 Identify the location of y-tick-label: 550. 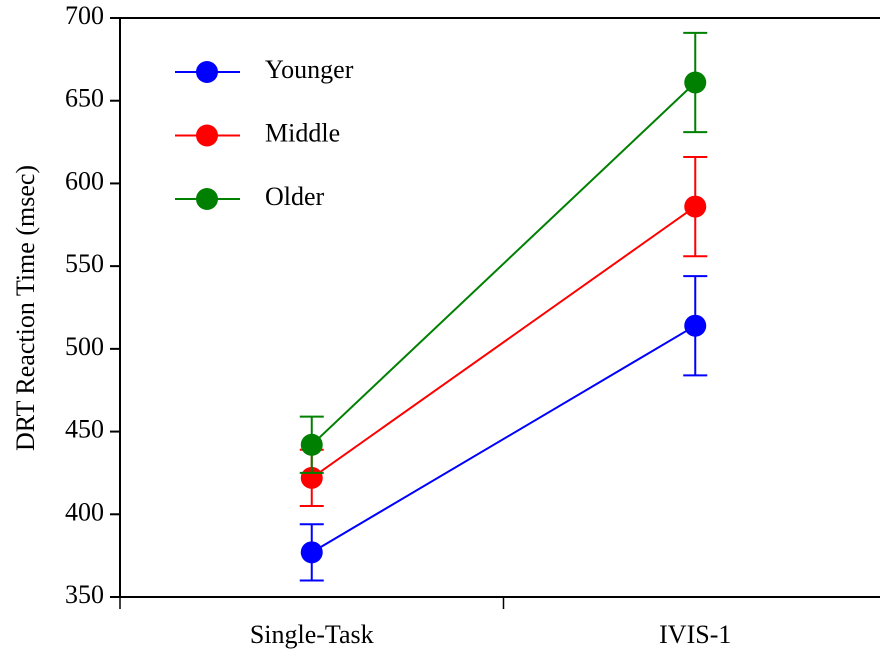
(84, 263).